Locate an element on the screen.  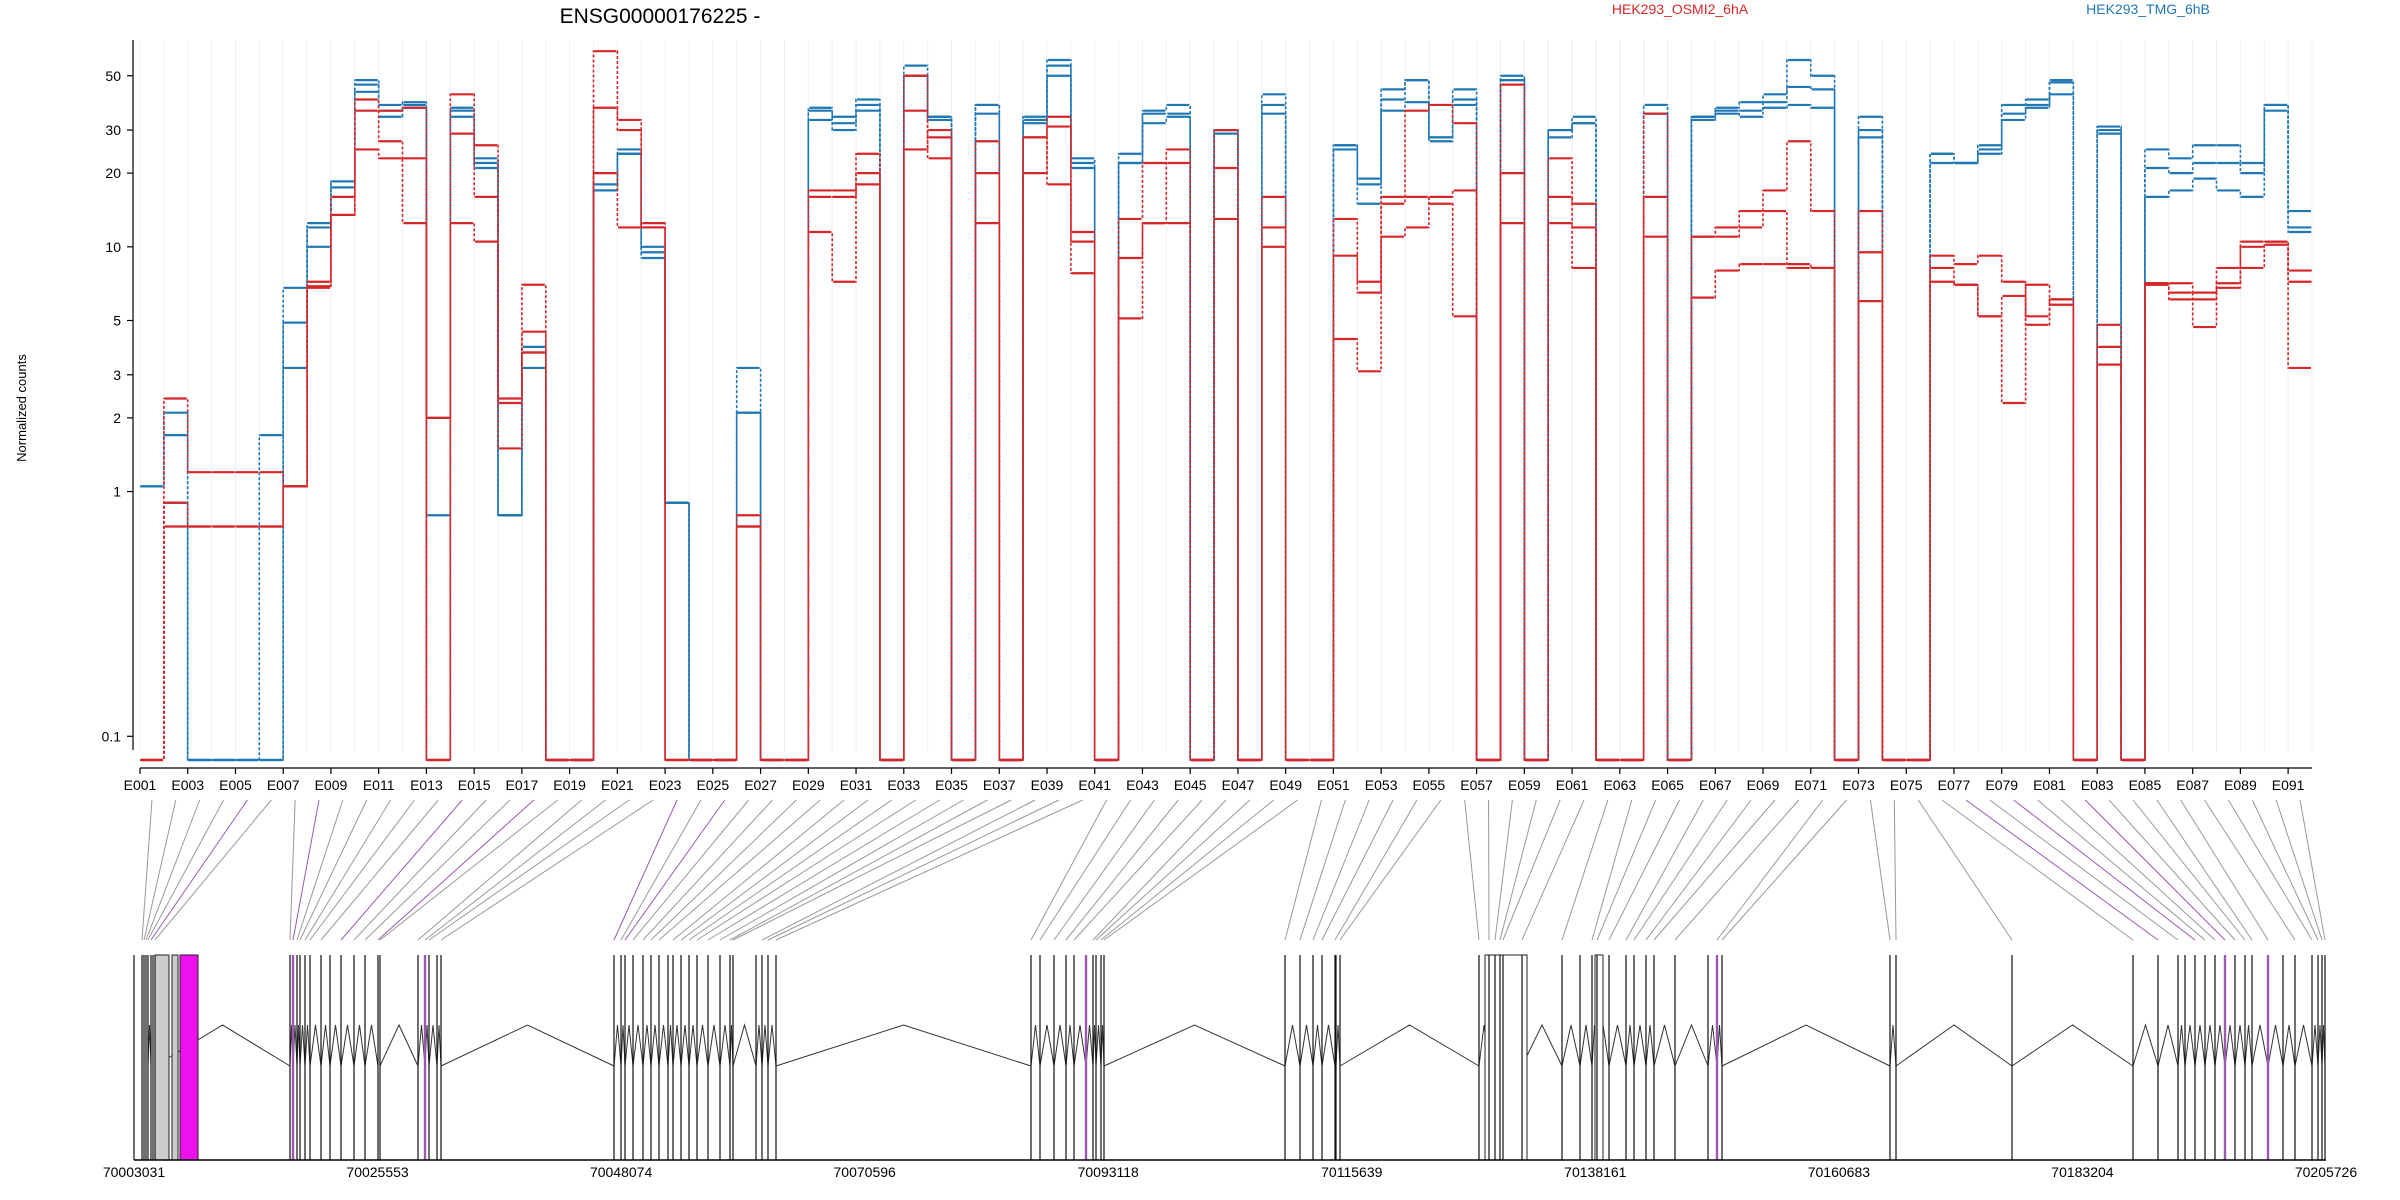
x-tick-label: E067 is located at coordinates (1715, 785).